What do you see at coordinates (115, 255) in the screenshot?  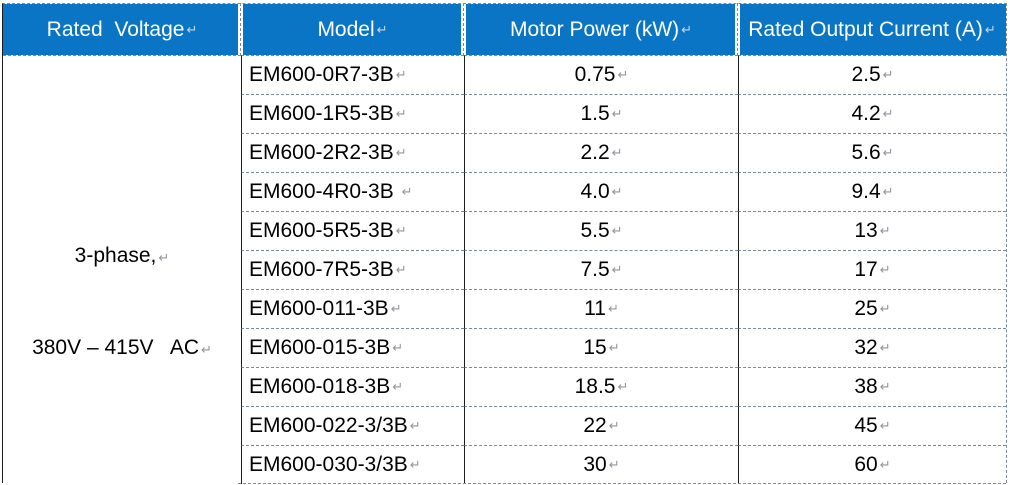 I see `voltage-text: 3-phase,` at bounding box center [115, 255].